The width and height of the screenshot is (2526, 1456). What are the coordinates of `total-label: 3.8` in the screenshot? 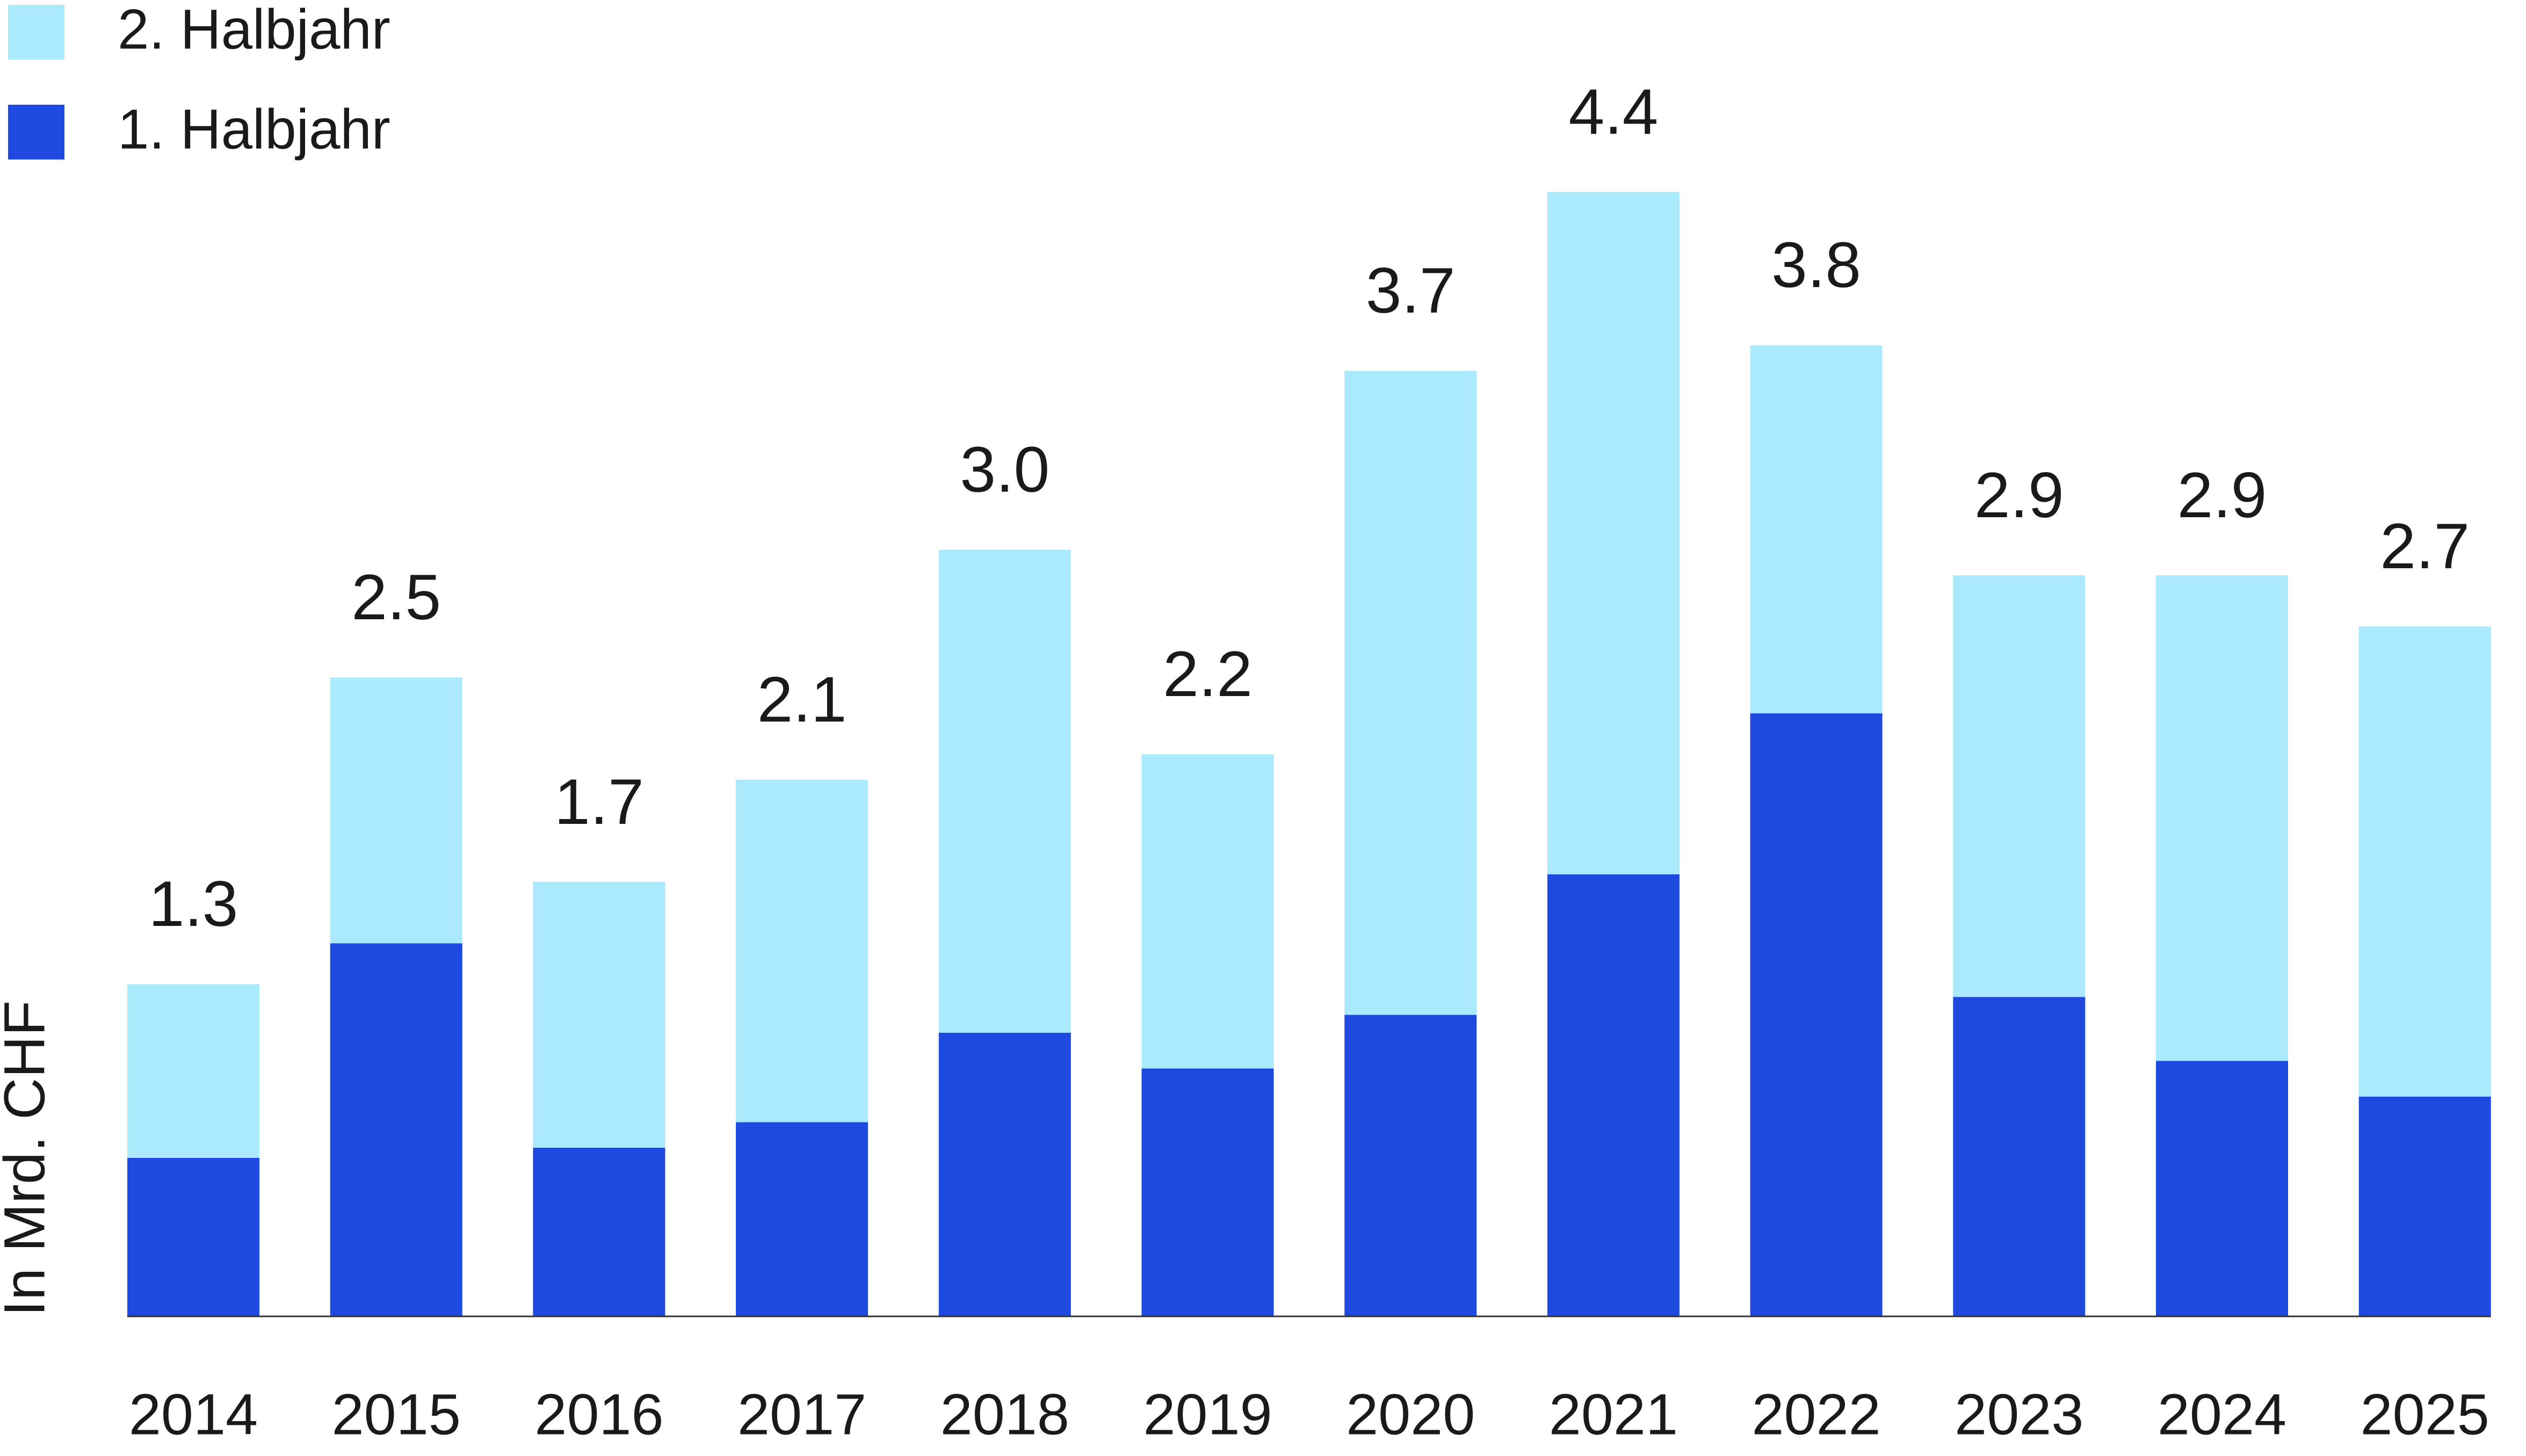 It's located at (1816, 265).